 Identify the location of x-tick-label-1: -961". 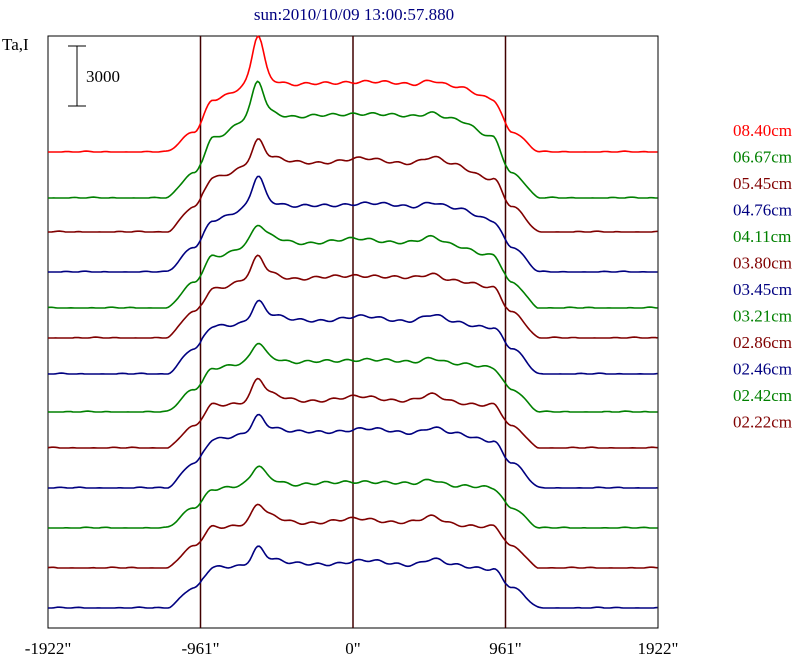
(200, 648).